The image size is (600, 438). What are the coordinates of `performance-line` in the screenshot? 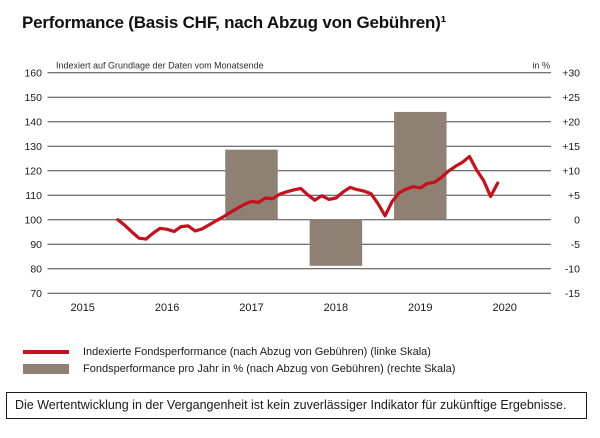 It's located at (308, 197).